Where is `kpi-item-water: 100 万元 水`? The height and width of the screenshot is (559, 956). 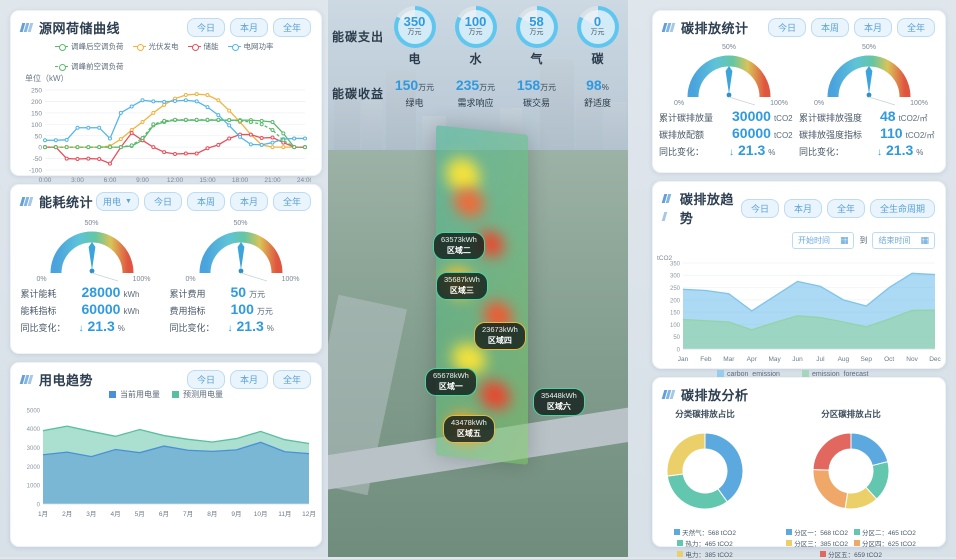
kpi-item-water: 100 万元 水 is located at coordinates (476, 36).